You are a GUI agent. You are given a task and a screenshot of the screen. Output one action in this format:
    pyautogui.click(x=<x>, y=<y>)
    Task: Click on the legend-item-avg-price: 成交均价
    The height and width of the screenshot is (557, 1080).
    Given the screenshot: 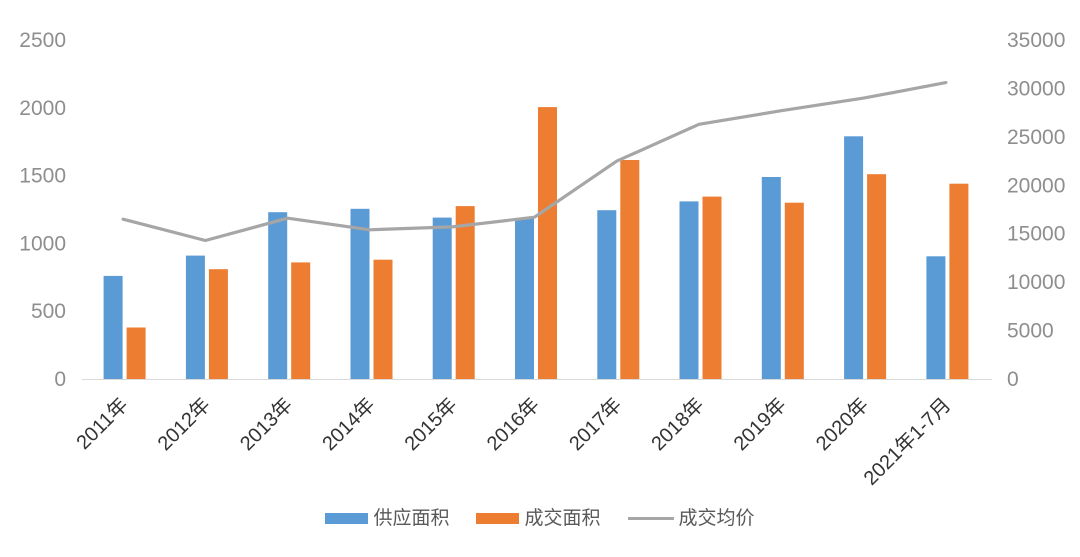 What is the action you would take?
    pyautogui.click(x=691, y=518)
    